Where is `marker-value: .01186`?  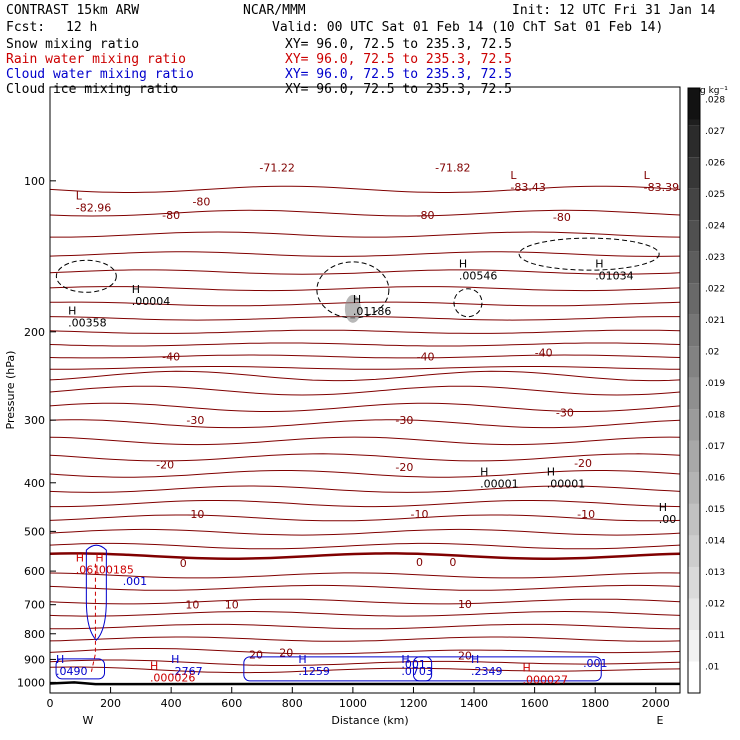 marker-value: .01186 is located at coordinates (372, 311).